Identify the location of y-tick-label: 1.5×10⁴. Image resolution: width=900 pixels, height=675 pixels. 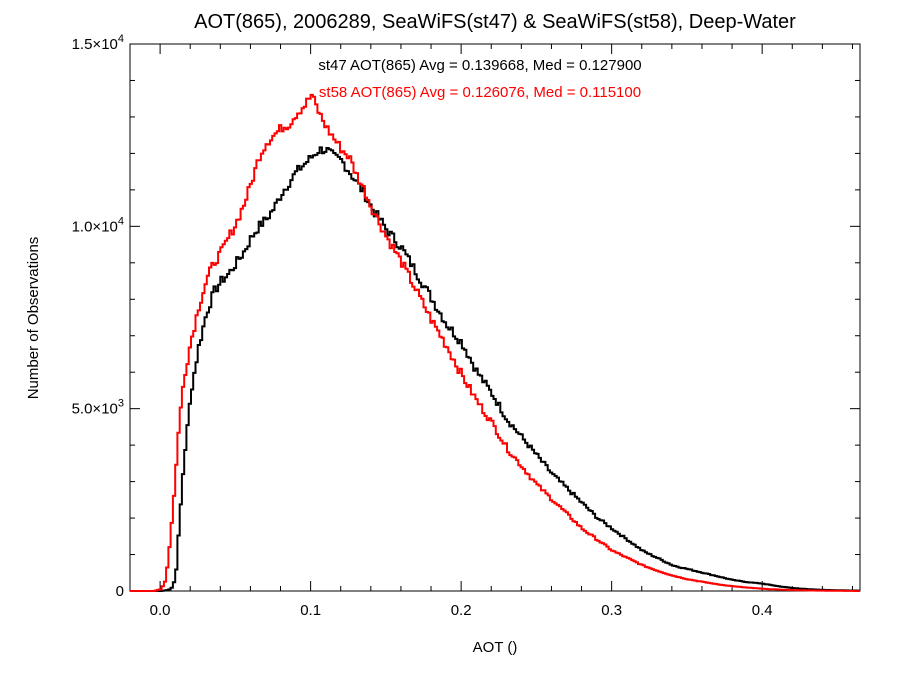
(98, 43).